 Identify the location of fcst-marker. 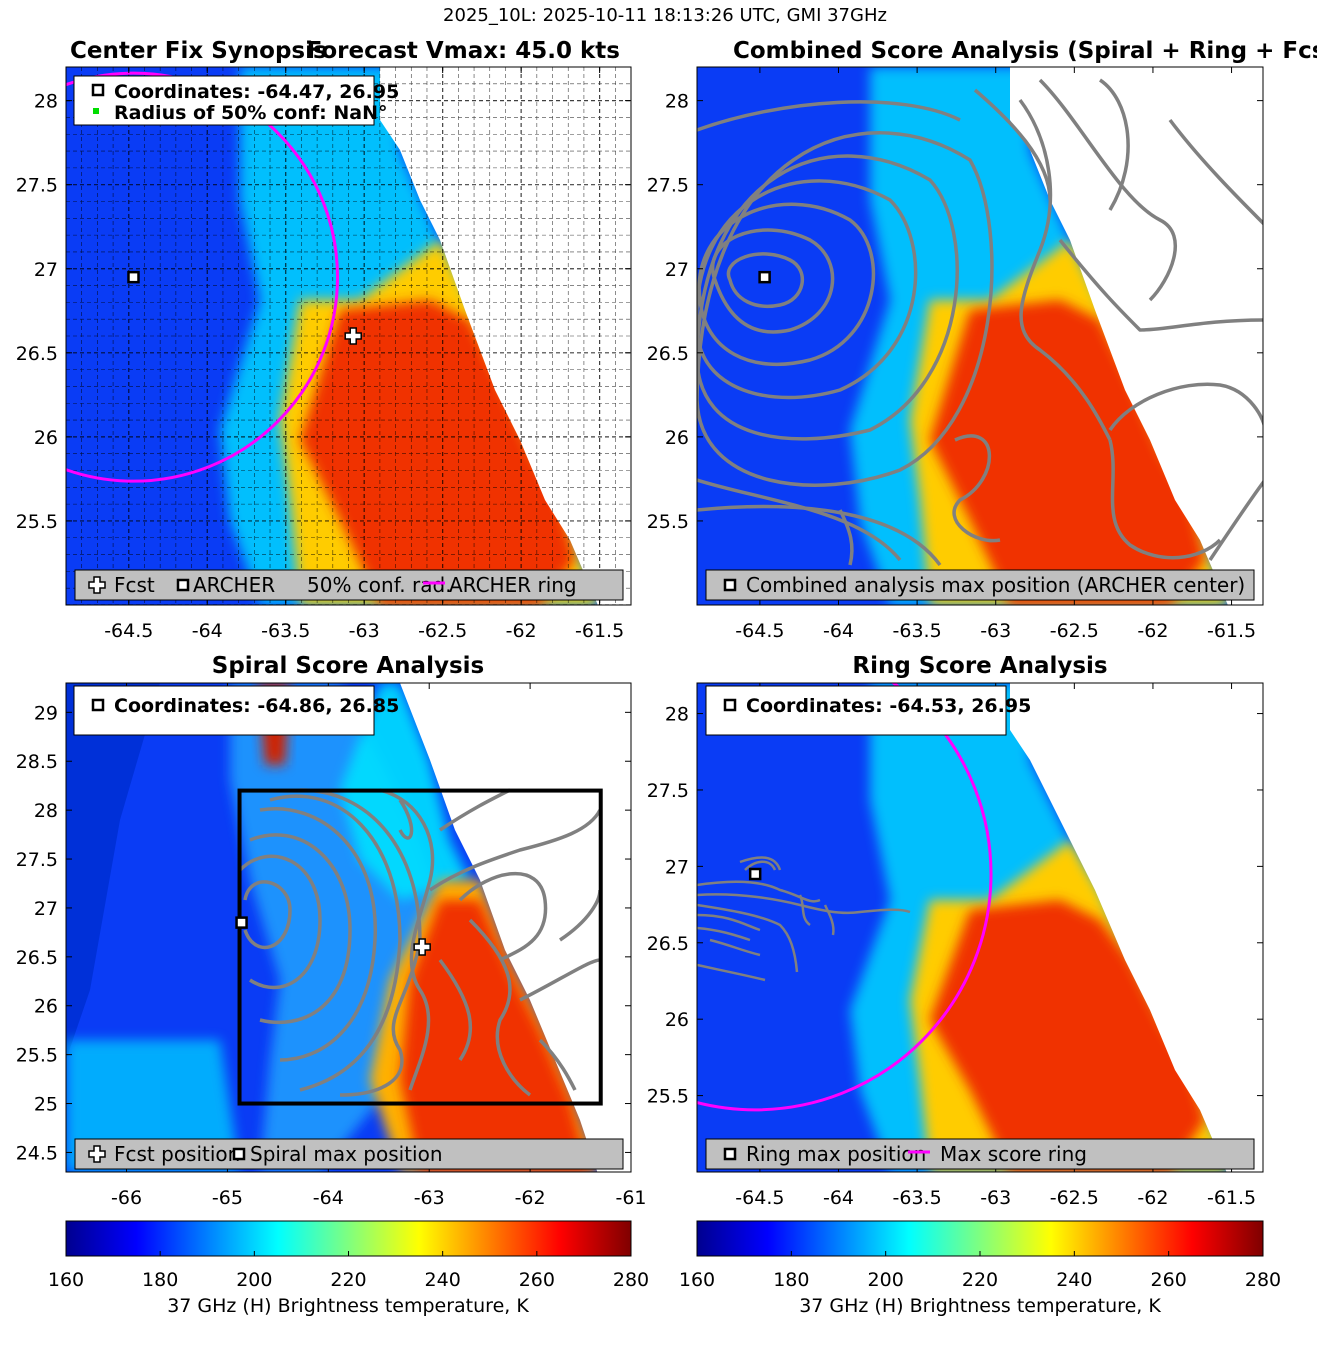
(353, 336).